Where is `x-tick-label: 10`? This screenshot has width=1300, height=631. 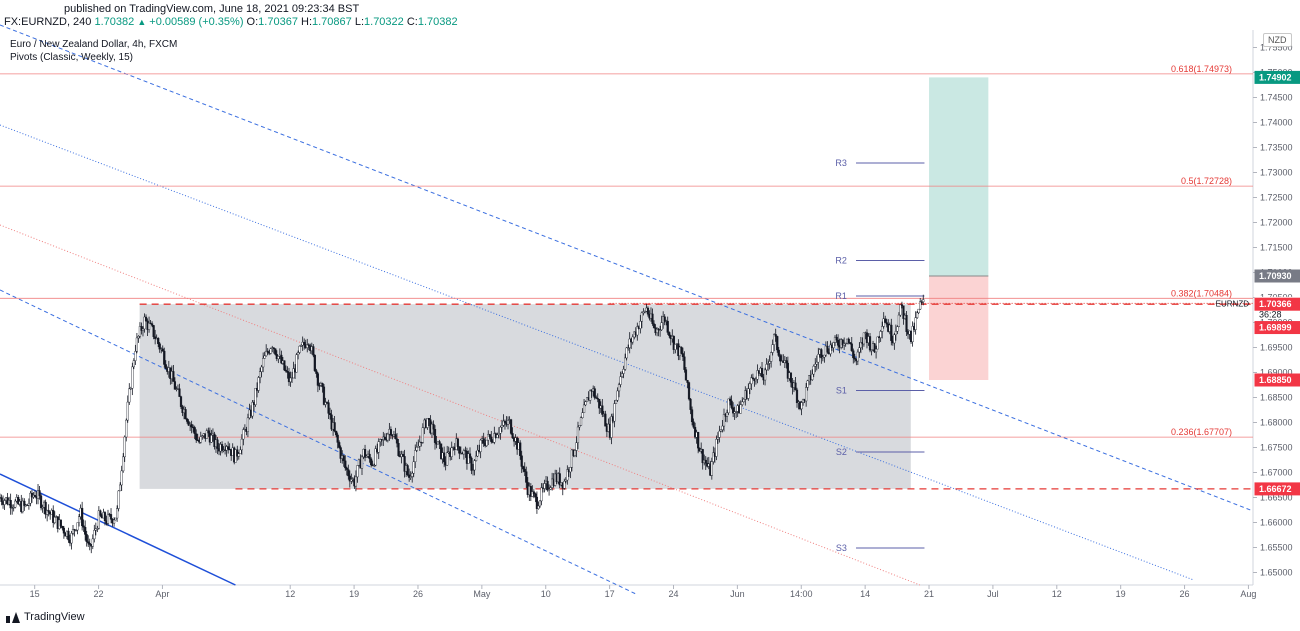
x-tick-label: 10 is located at coordinates (546, 594).